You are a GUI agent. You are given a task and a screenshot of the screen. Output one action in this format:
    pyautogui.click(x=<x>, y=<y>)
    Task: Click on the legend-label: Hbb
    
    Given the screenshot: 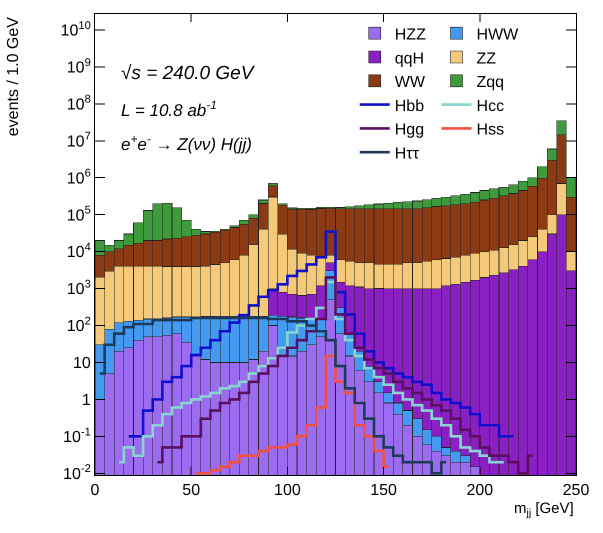 What is the action you would take?
    pyautogui.click(x=409, y=106)
    